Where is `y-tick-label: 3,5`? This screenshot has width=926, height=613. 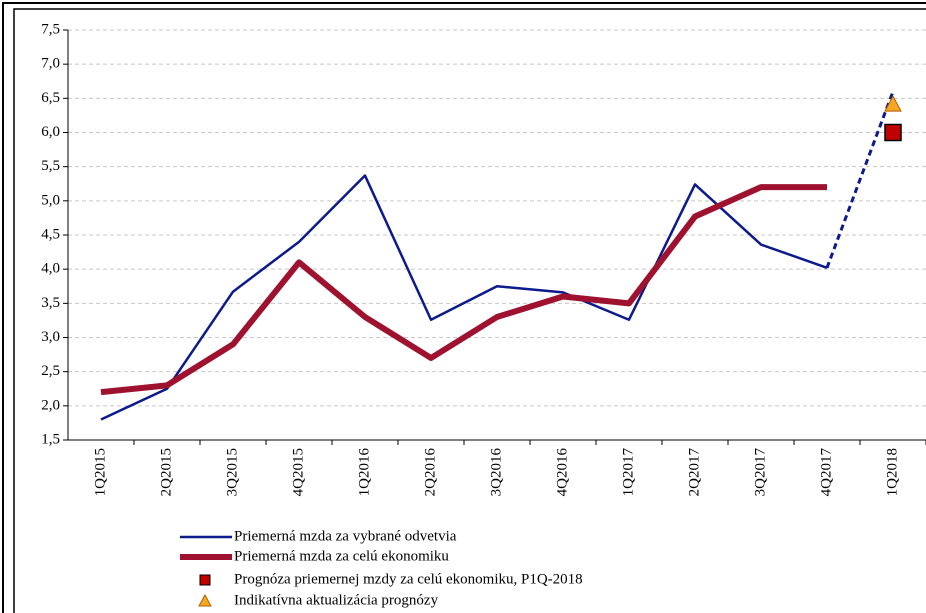 y-tick-label: 3,5 is located at coordinates (50, 303).